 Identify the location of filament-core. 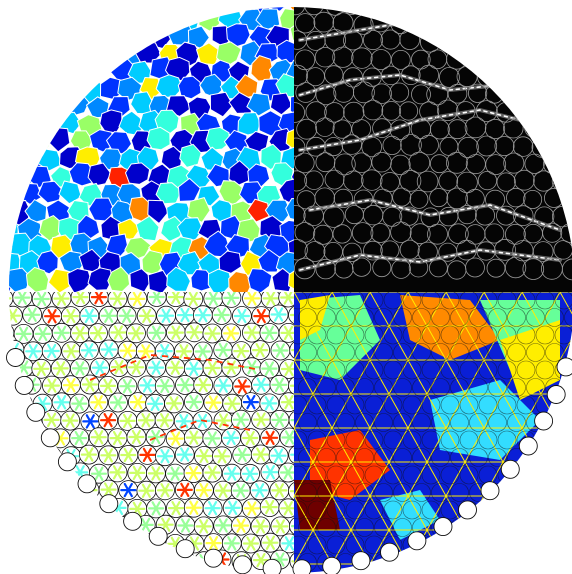
(430, 130).